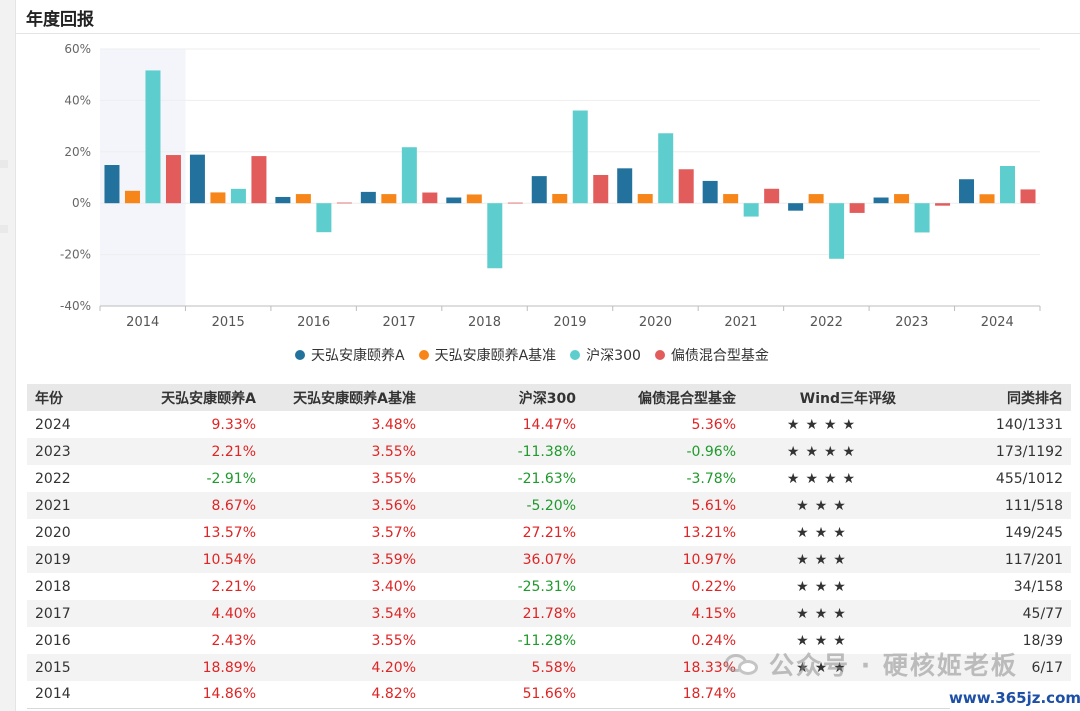 This screenshot has height=711, width=1080. I want to click on watermark-name: 公众号 · 硬核姬老板, so click(893, 665).